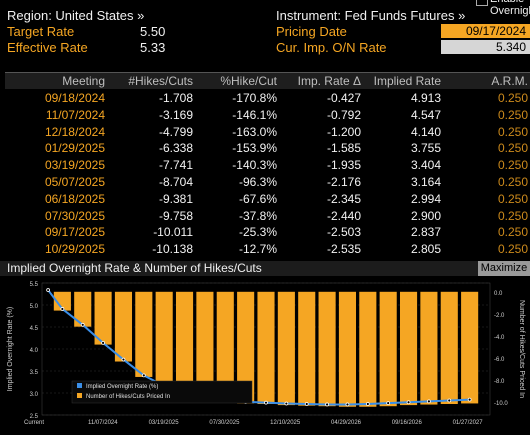 The height and width of the screenshot is (435, 530). What do you see at coordinates (79, 395) in the screenshot?
I see `legend-swatch` at bounding box center [79, 395].